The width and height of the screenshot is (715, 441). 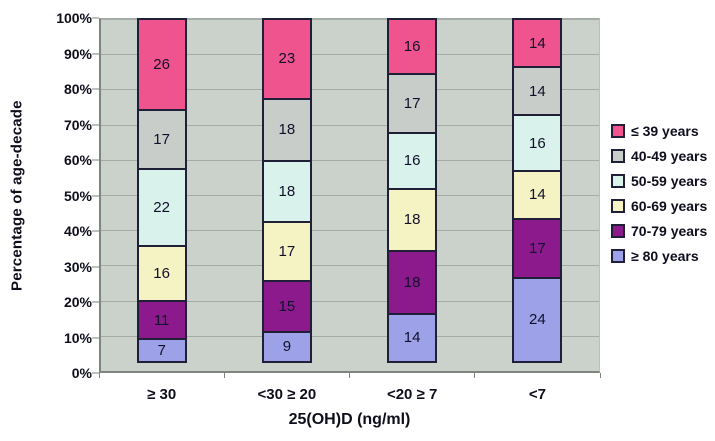 I want to click on bar-slot-1: 23 18 18 17 15 9, so click(x=286, y=195).